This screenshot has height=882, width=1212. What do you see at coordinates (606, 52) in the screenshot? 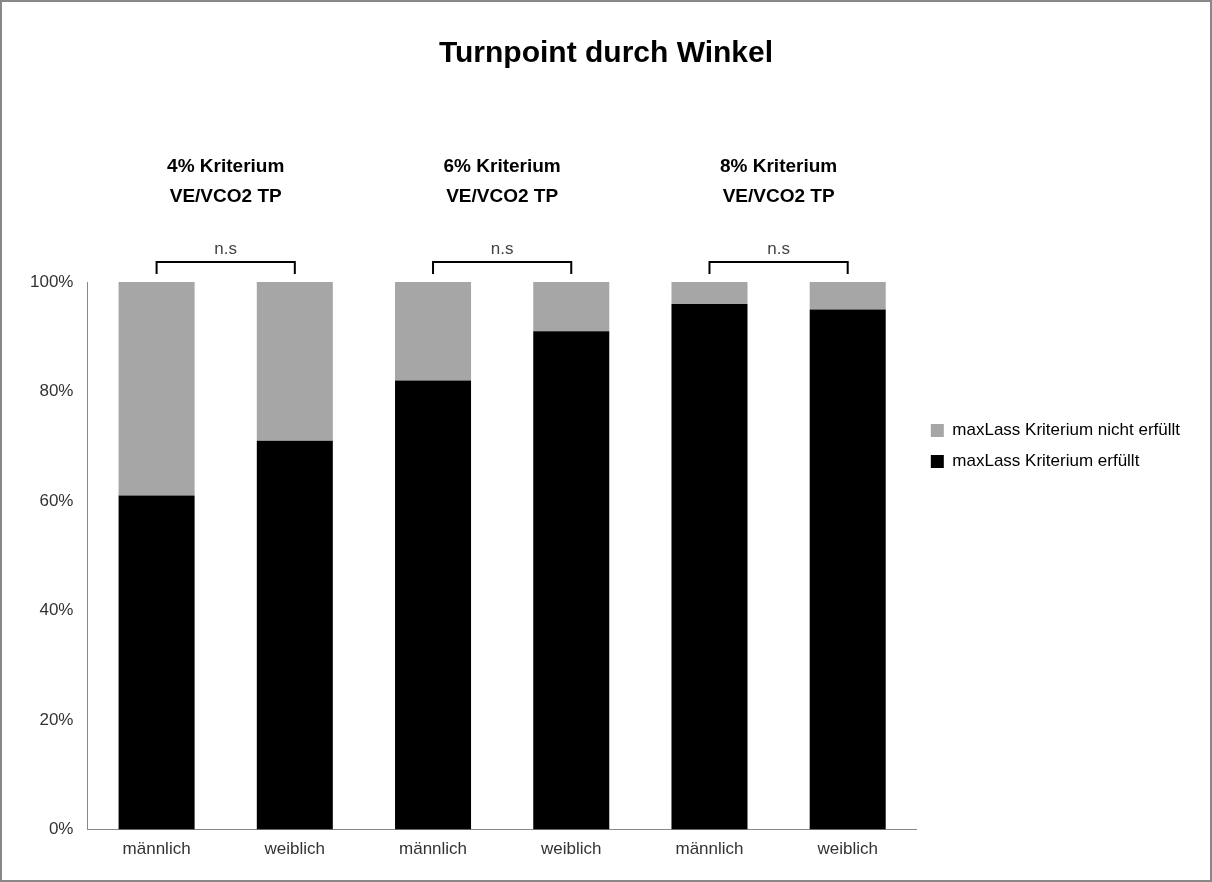
I see `chart-title: Turnpoint durch Winkel` at bounding box center [606, 52].